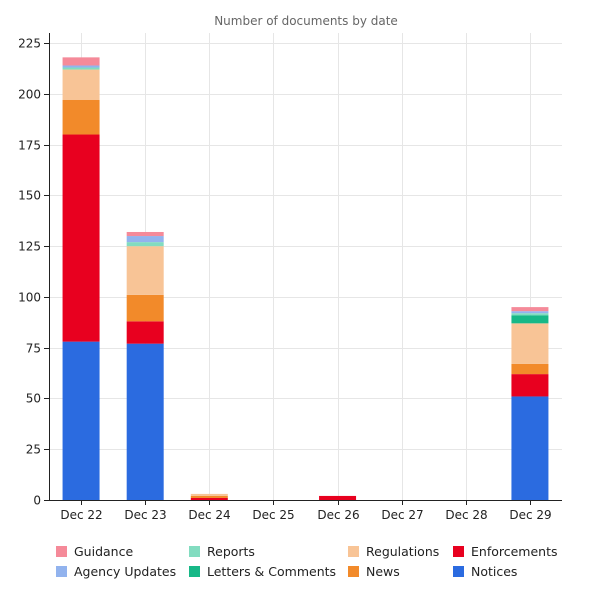 The image size is (600, 600). I want to click on bar-segment-enforcements: Dec 23 — Enforcements: 11, so click(145, 332).